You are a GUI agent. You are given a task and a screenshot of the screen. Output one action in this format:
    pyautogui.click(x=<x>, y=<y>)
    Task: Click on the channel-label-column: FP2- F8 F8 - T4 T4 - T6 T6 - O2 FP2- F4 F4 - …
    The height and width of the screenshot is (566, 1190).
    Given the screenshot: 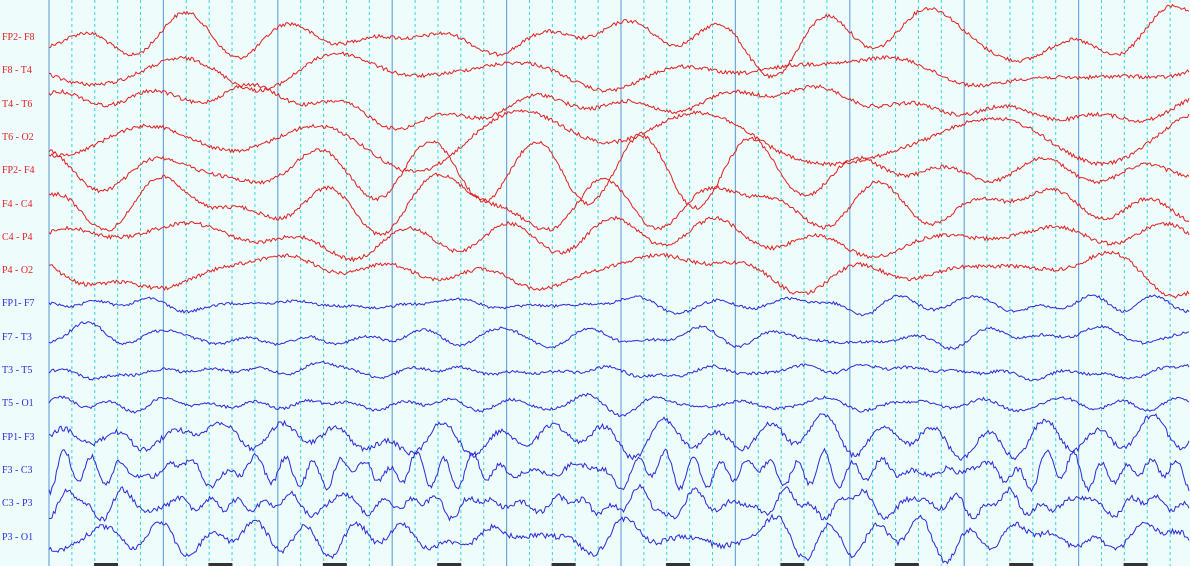 What is the action you would take?
    pyautogui.click(x=24, y=283)
    